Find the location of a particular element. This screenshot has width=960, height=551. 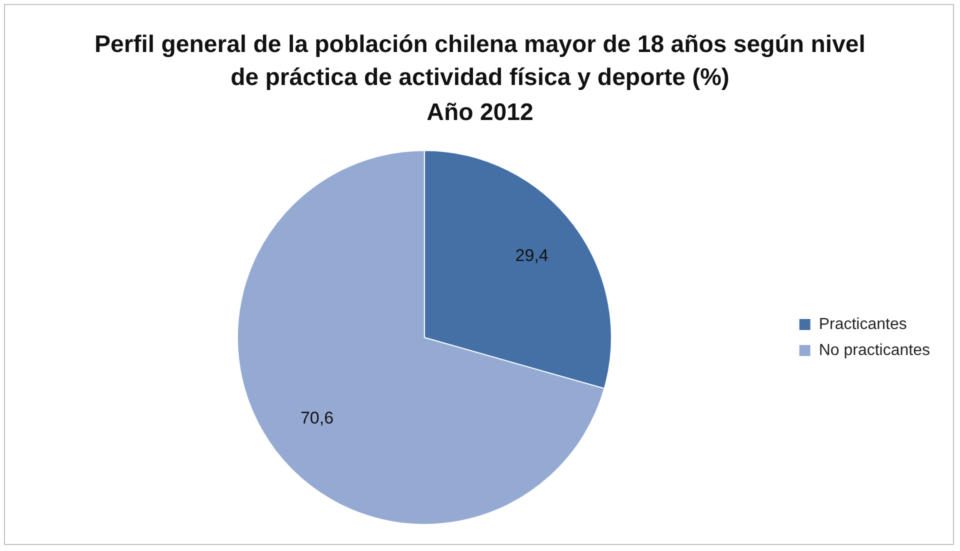

data-label: 70,6 is located at coordinates (317, 418).